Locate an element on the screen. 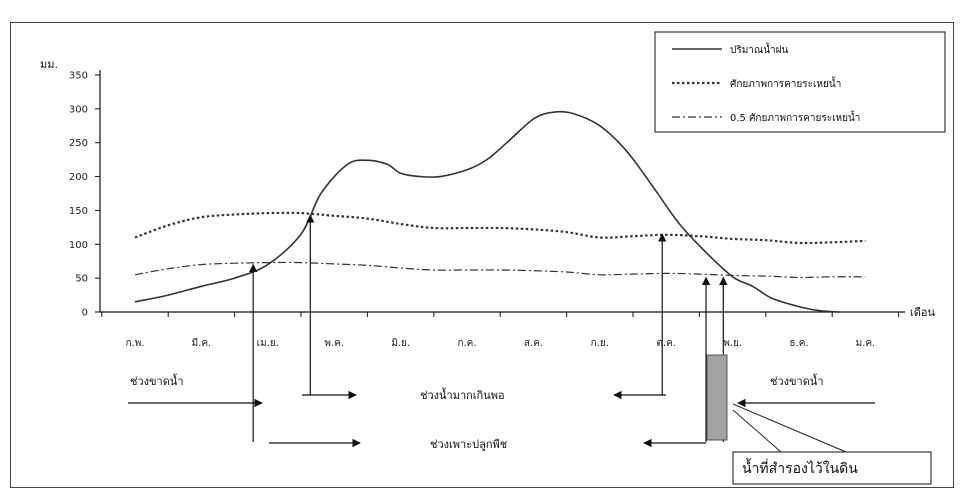 This screenshot has height=494, width=965. y-tick-label: 0 is located at coordinates (85, 313).